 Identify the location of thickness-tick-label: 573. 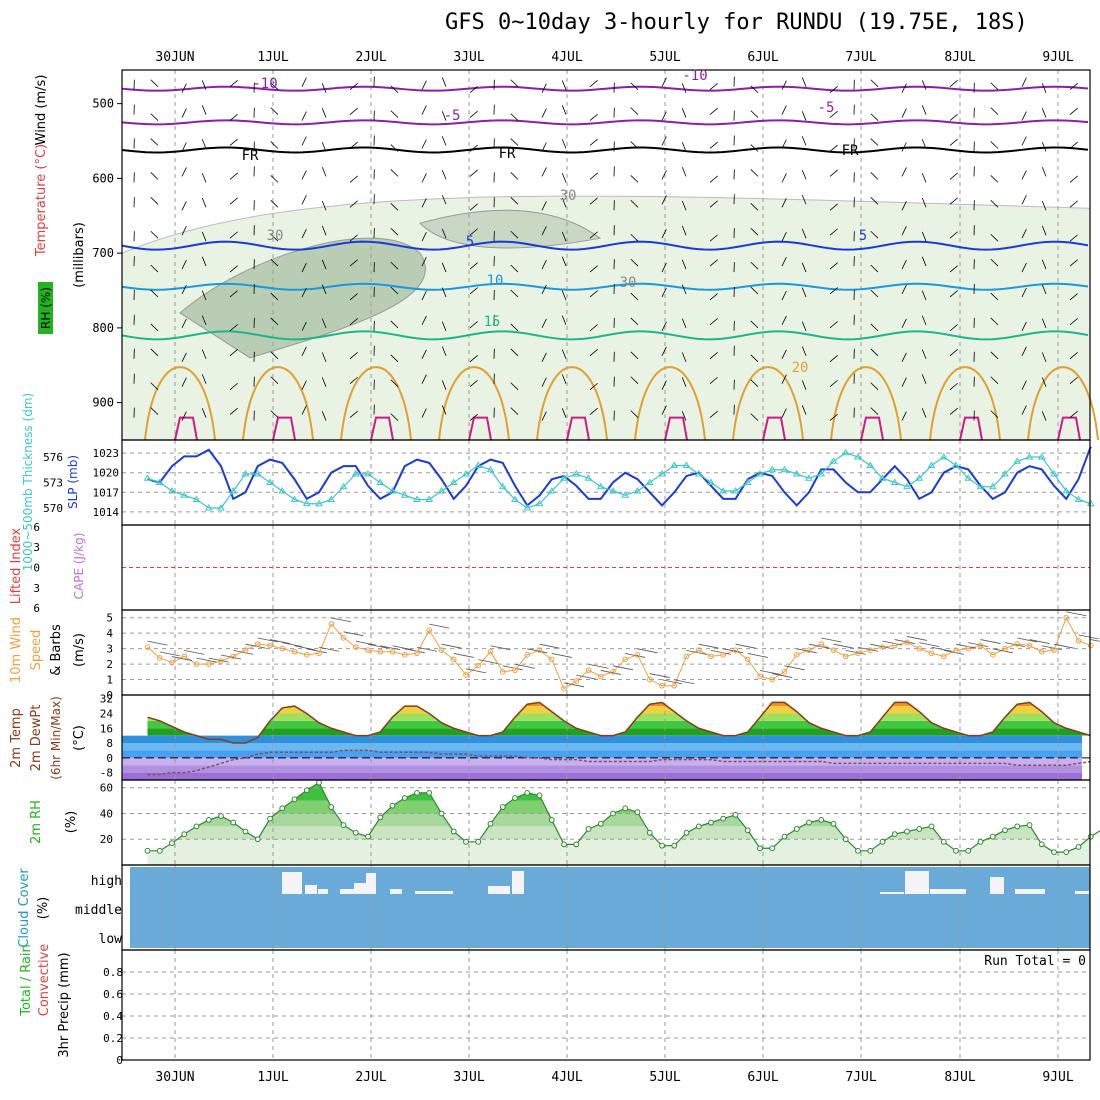
(53, 483).